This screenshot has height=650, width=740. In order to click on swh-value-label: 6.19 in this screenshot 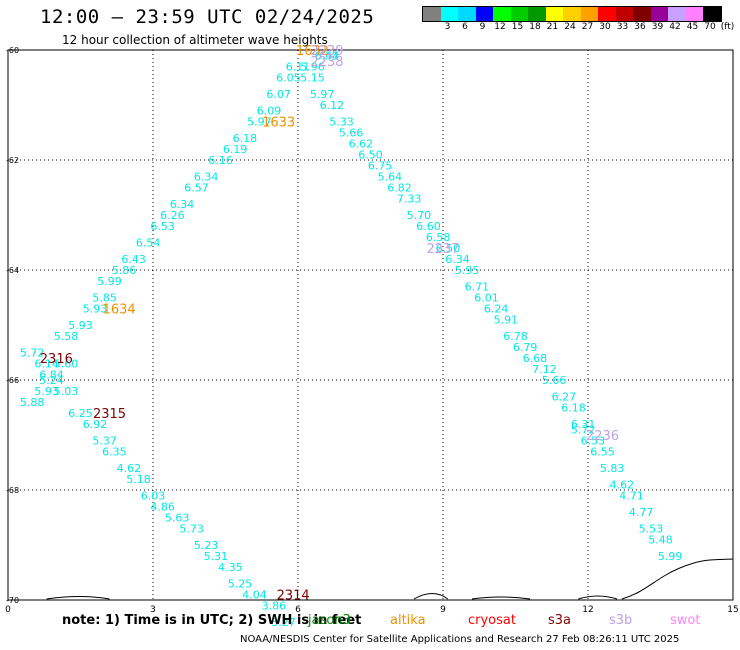, I will do `click(235, 149)`.